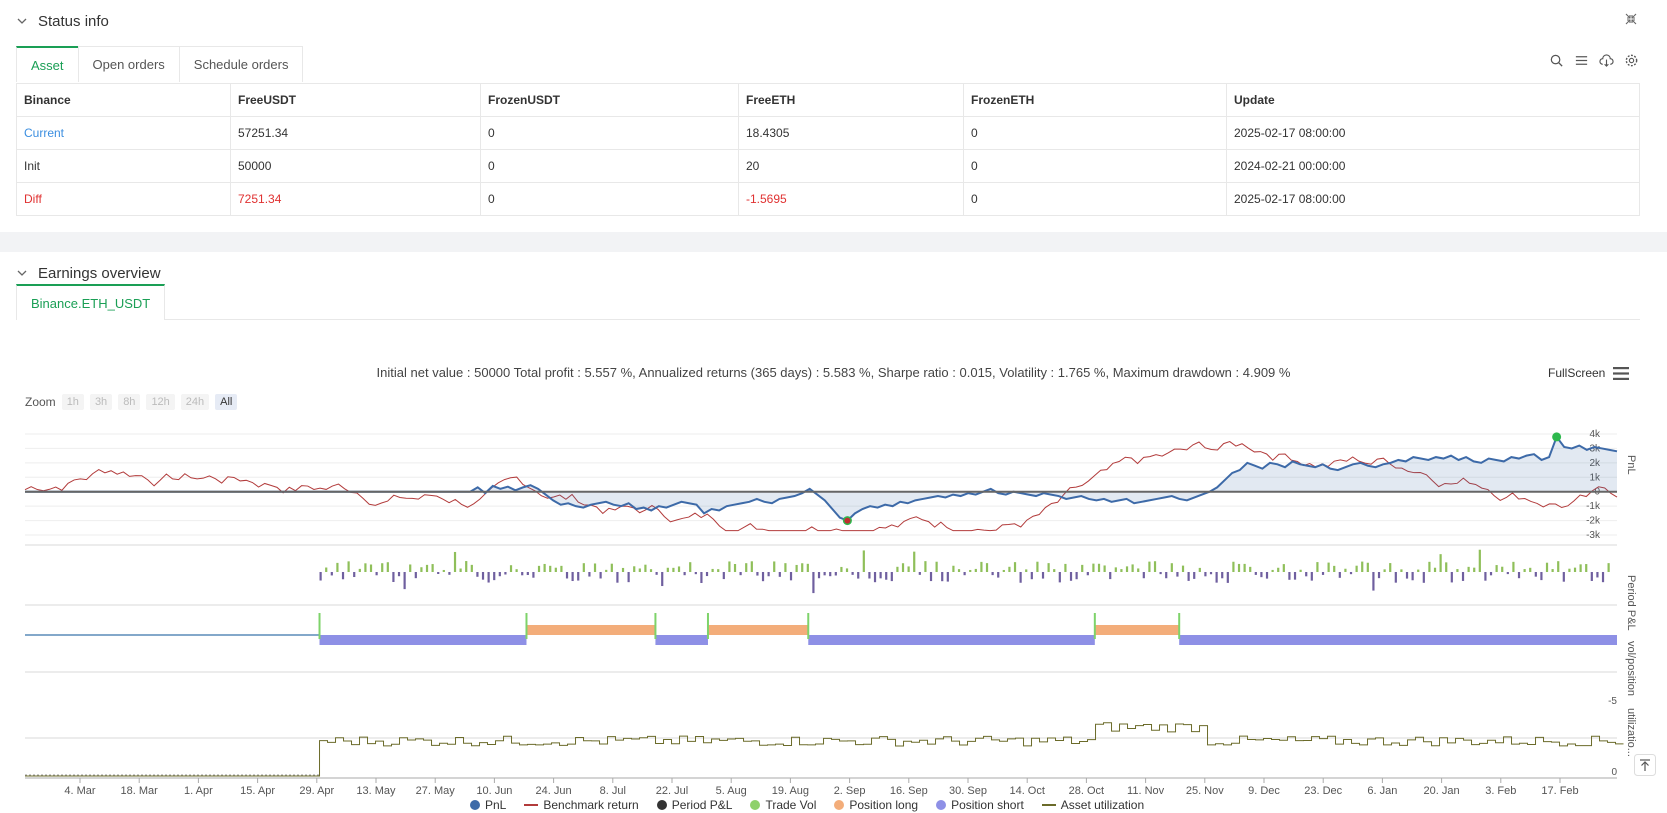  What do you see at coordinates (1606, 60) in the screenshot?
I see `cloud-download-icon` at bounding box center [1606, 60].